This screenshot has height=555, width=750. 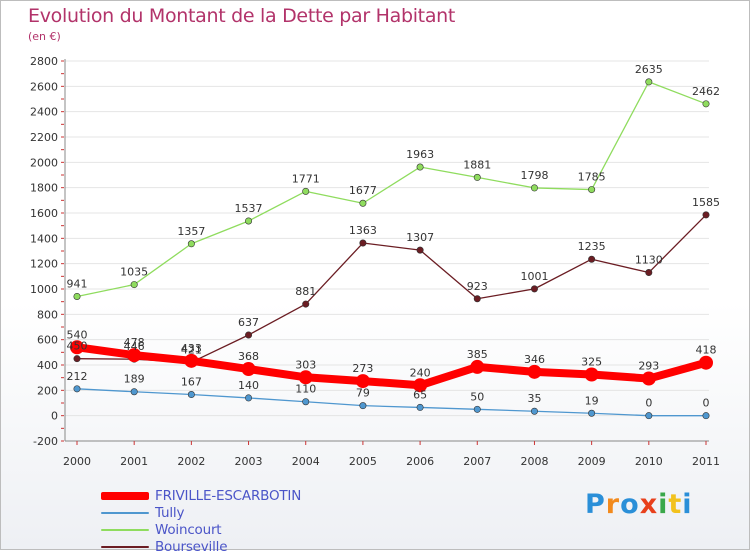 I want to click on data-label: 35, so click(x=534, y=398).